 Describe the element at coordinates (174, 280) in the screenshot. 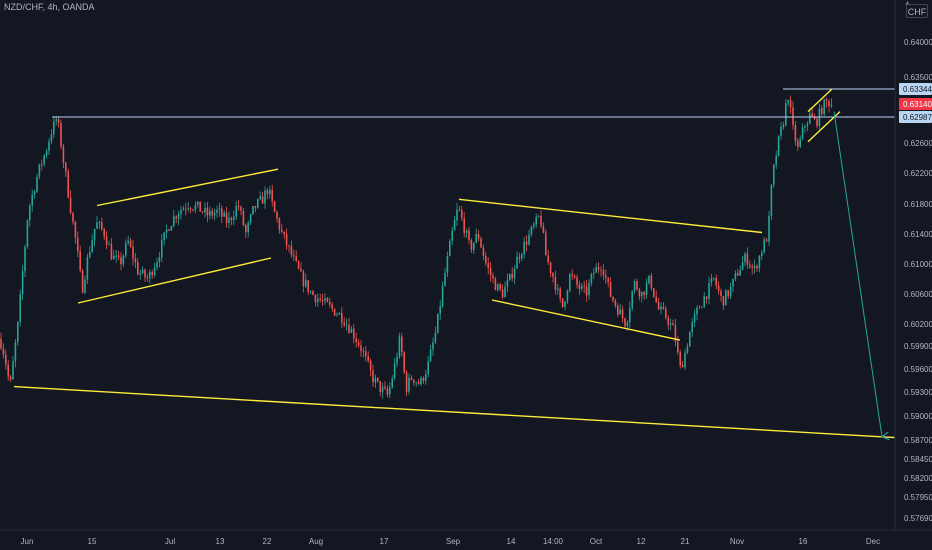

I see `channel-1-bottom` at that location.